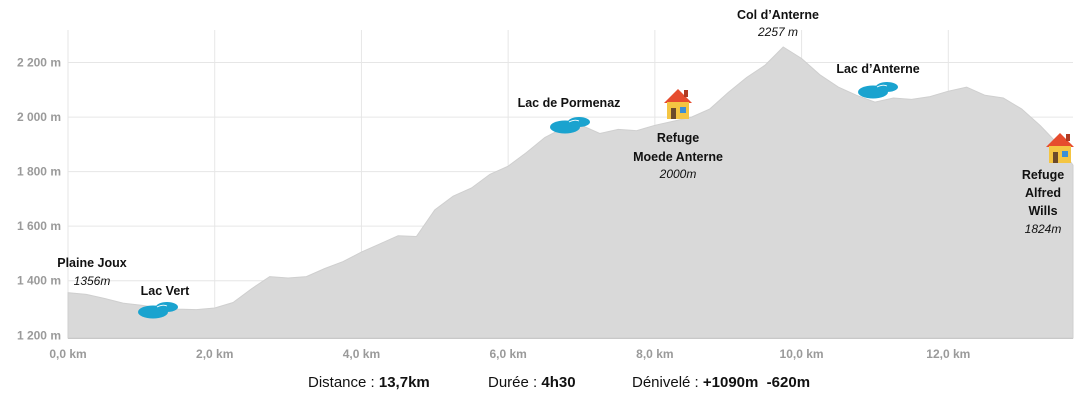 The width and height of the screenshot is (1080, 405). Describe the element at coordinates (778, 15) in the screenshot. I see `waypoint-label-col-anterne: Col d’Anterne` at that location.